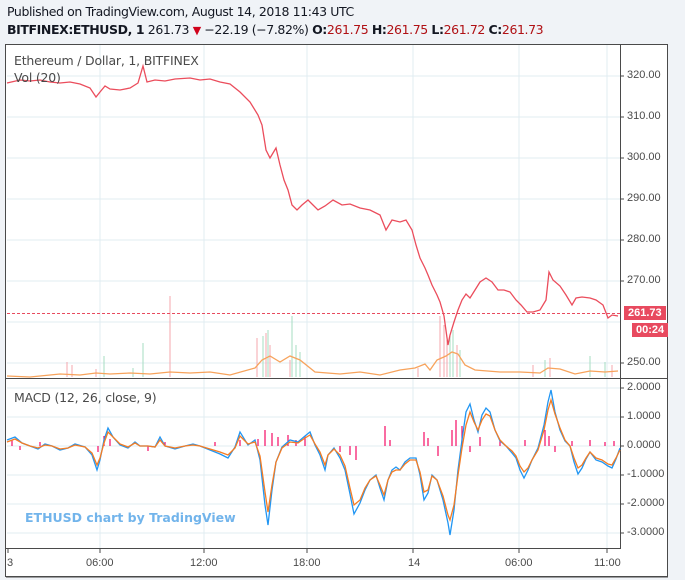  I want to click on open-value: 261.75, so click(347, 29).